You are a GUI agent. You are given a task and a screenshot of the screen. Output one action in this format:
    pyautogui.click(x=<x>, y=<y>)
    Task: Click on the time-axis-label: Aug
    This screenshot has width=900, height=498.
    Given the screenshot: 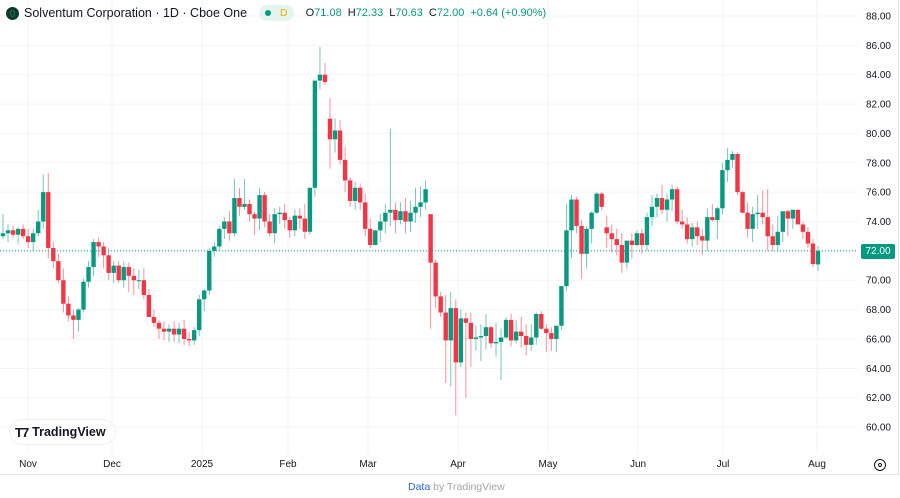 What is the action you would take?
    pyautogui.click(x=817, y=464)
    